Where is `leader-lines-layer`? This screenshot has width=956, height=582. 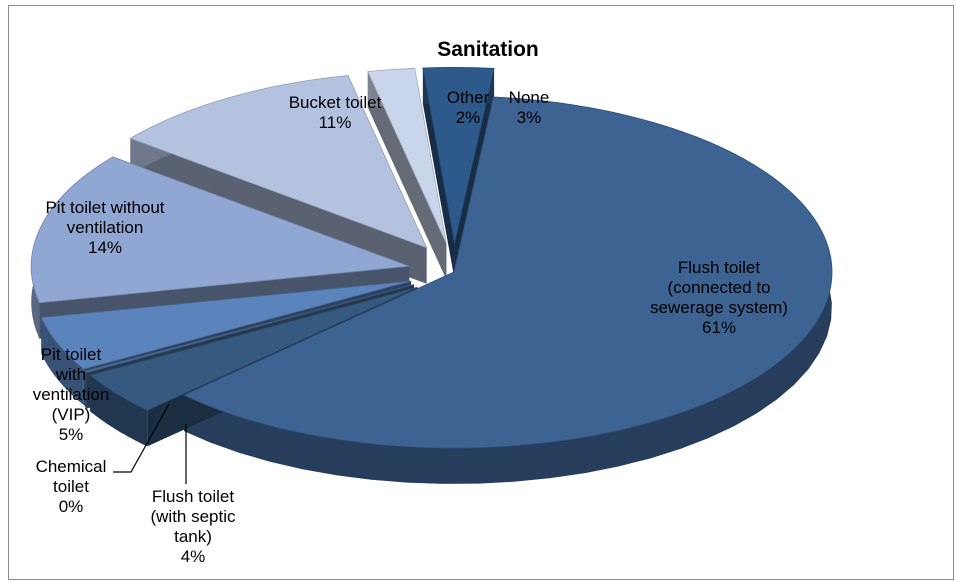
leader-lines-layer is located at coordinates (150, 443).